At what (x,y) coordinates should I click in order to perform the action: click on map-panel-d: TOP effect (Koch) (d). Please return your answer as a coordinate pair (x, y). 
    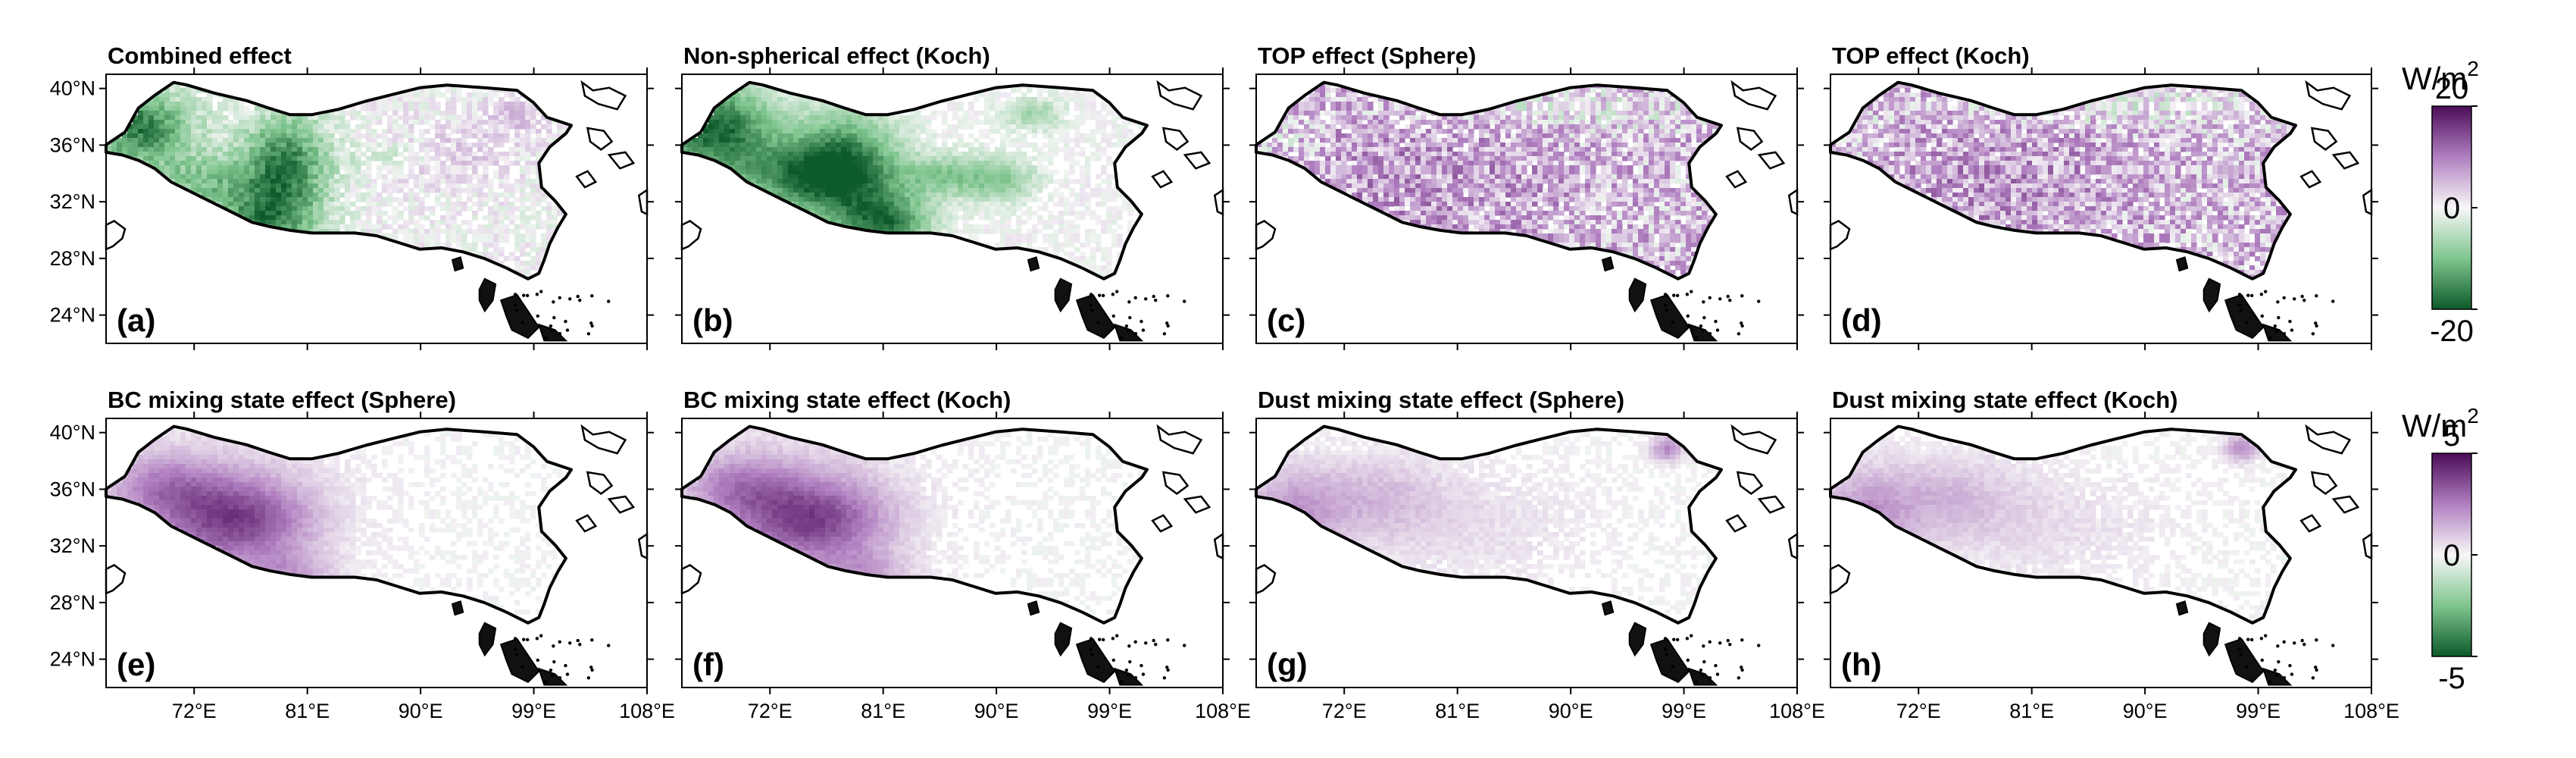
    Looking at the image, I should click on (2101, 196).